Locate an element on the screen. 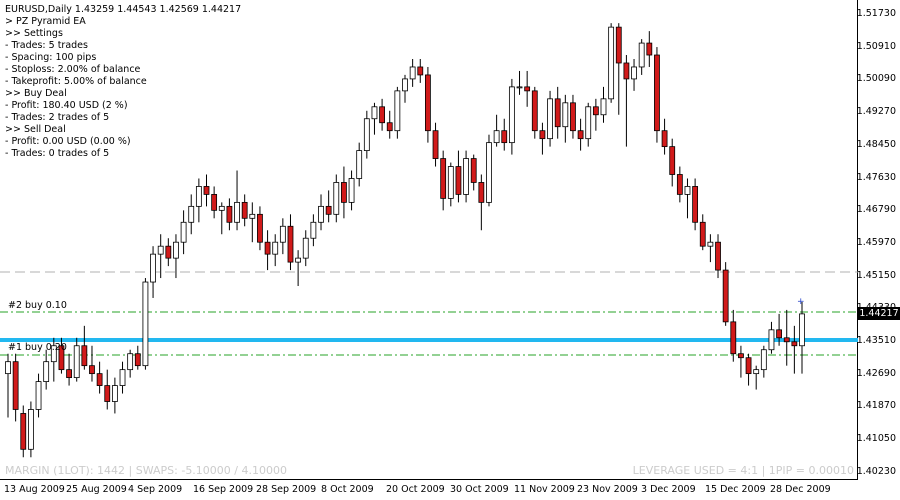 Image resolution: width=900 pixels, height=500 pixels. ea-info-line: - Profit: 180.40 USD (2 %) is located at coordinates (66, 105).